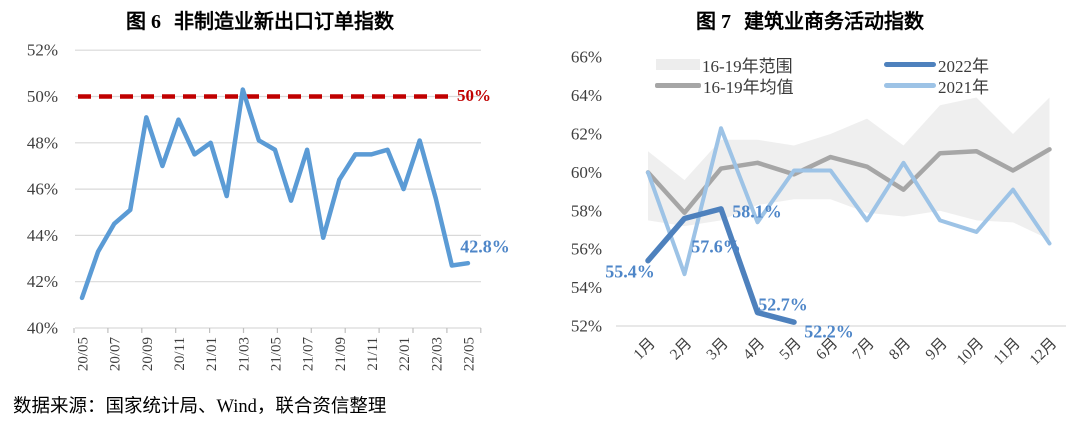  What do you see at coordinates (485, 246) in the screenshot?
I see `data-label-fig6-end: 42.8%` at bounding box center [485, 246].